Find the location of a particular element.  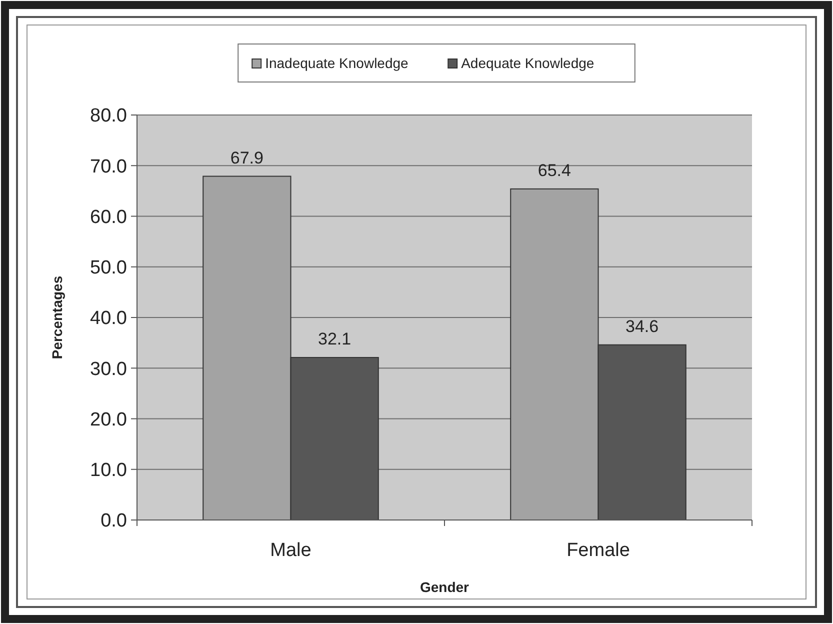

data-label: 65.4 is located at coordinates (554, 170).